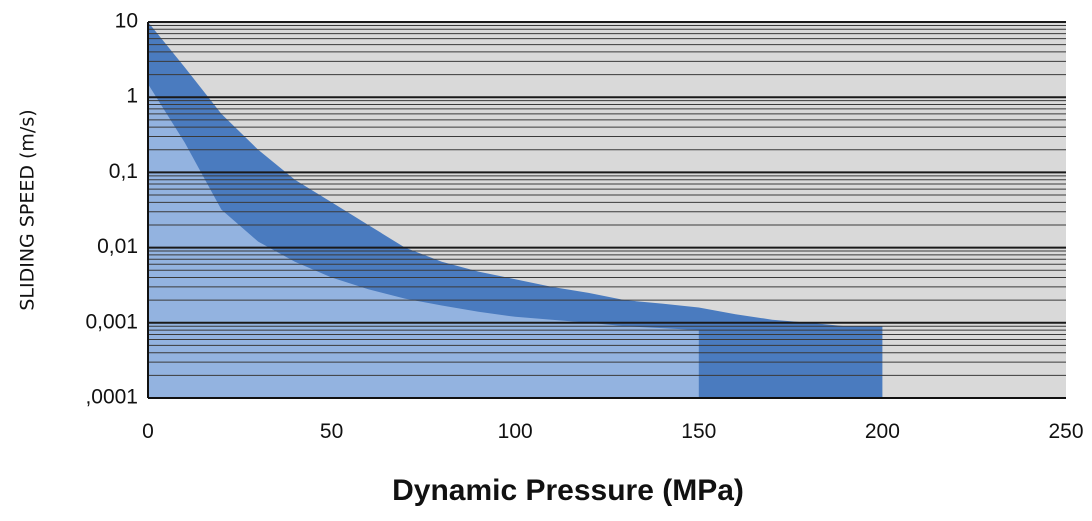 The image size is (1092, 521). What do you see at coordinates (111, 209) in the screenshot?
I see `y-tick-labels: ,0001 0,001 0,01 0,1 1 10` at bounding box center [111, 209].